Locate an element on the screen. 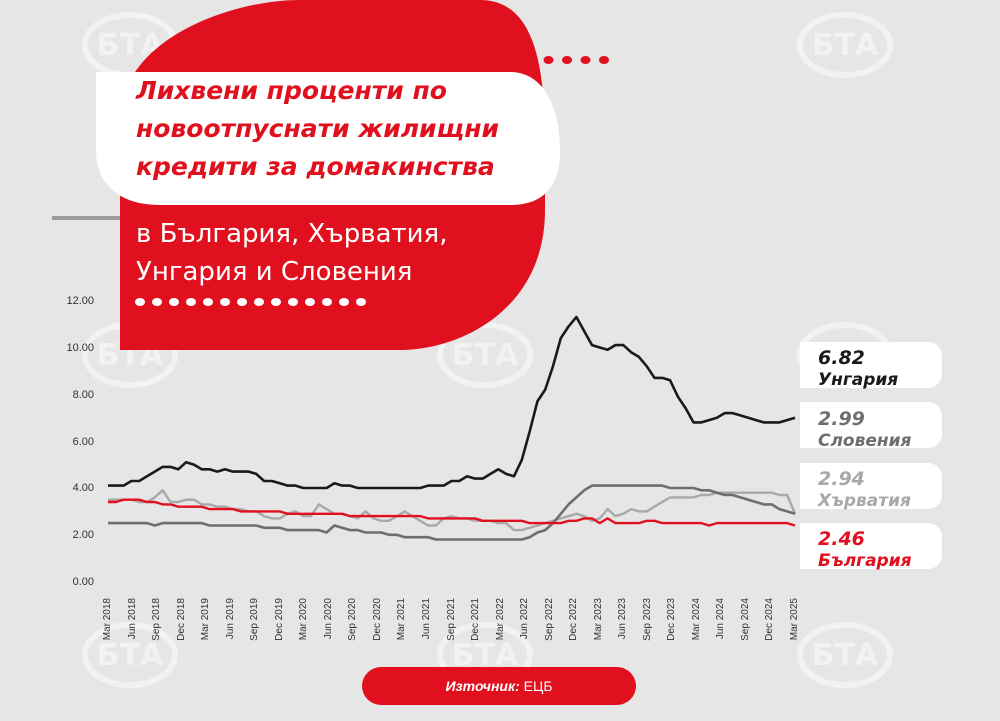  decorative-dots-top is located at coordinates (456, 60).